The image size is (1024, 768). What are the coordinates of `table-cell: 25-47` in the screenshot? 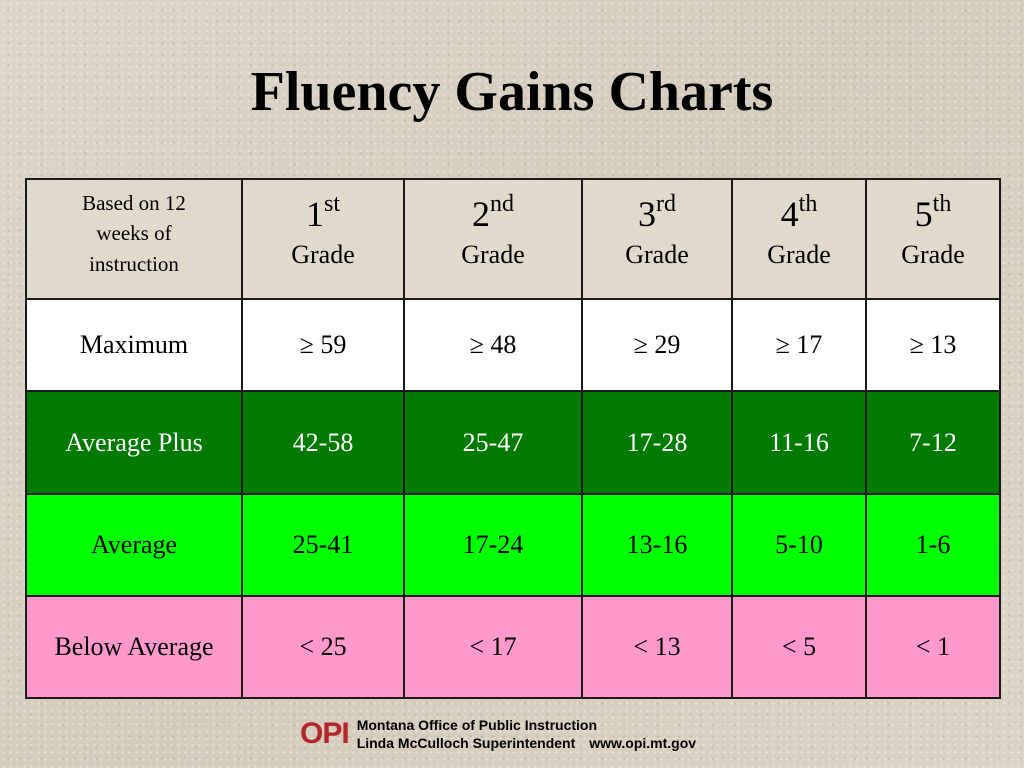 It's located at (493, 442).